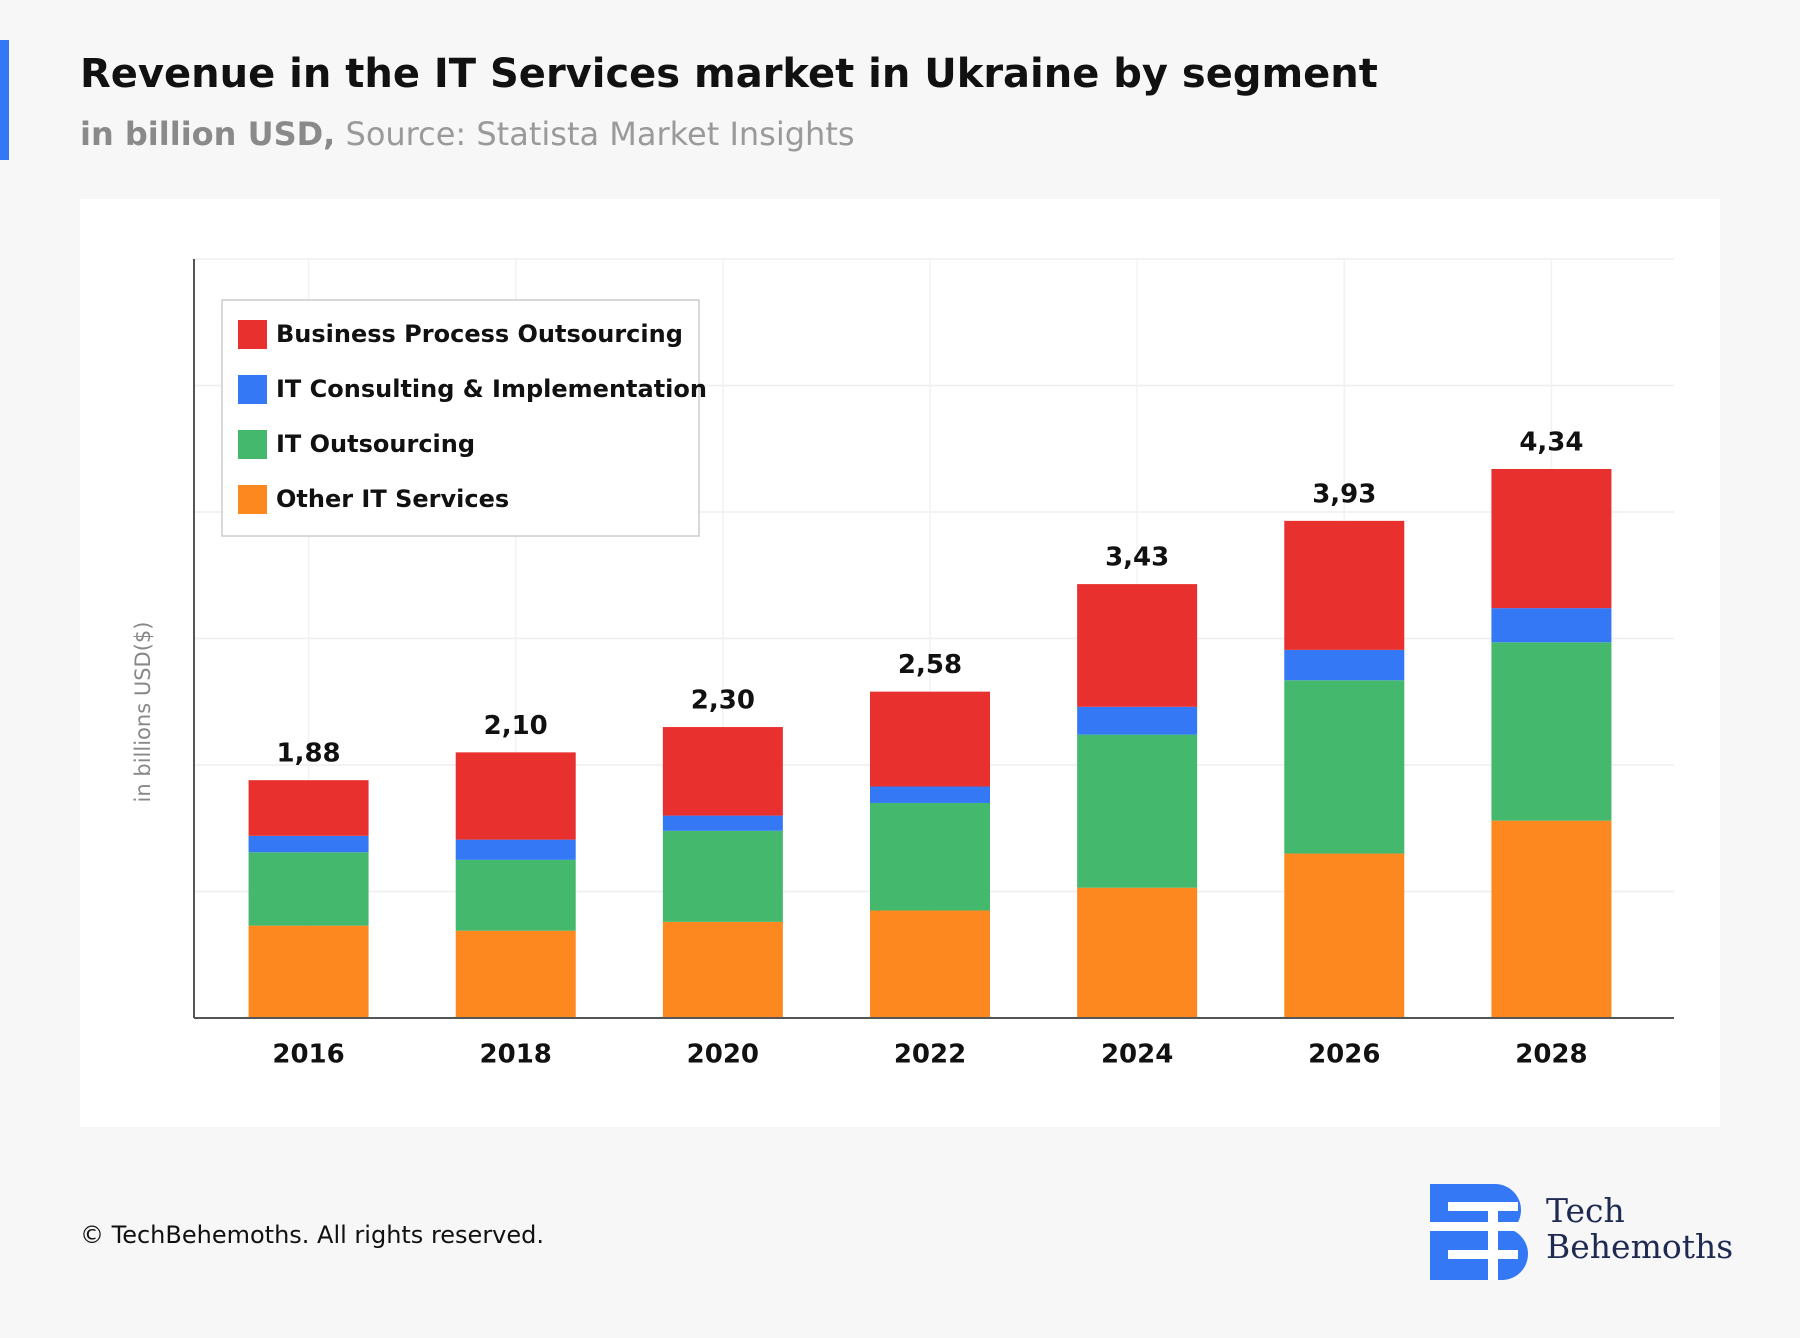 The width and height of the screenshot is (1800, 1338). Describe the element at coordinates (1585, 1210) in the screenshot. I see `brand-text: Tech` at that location.